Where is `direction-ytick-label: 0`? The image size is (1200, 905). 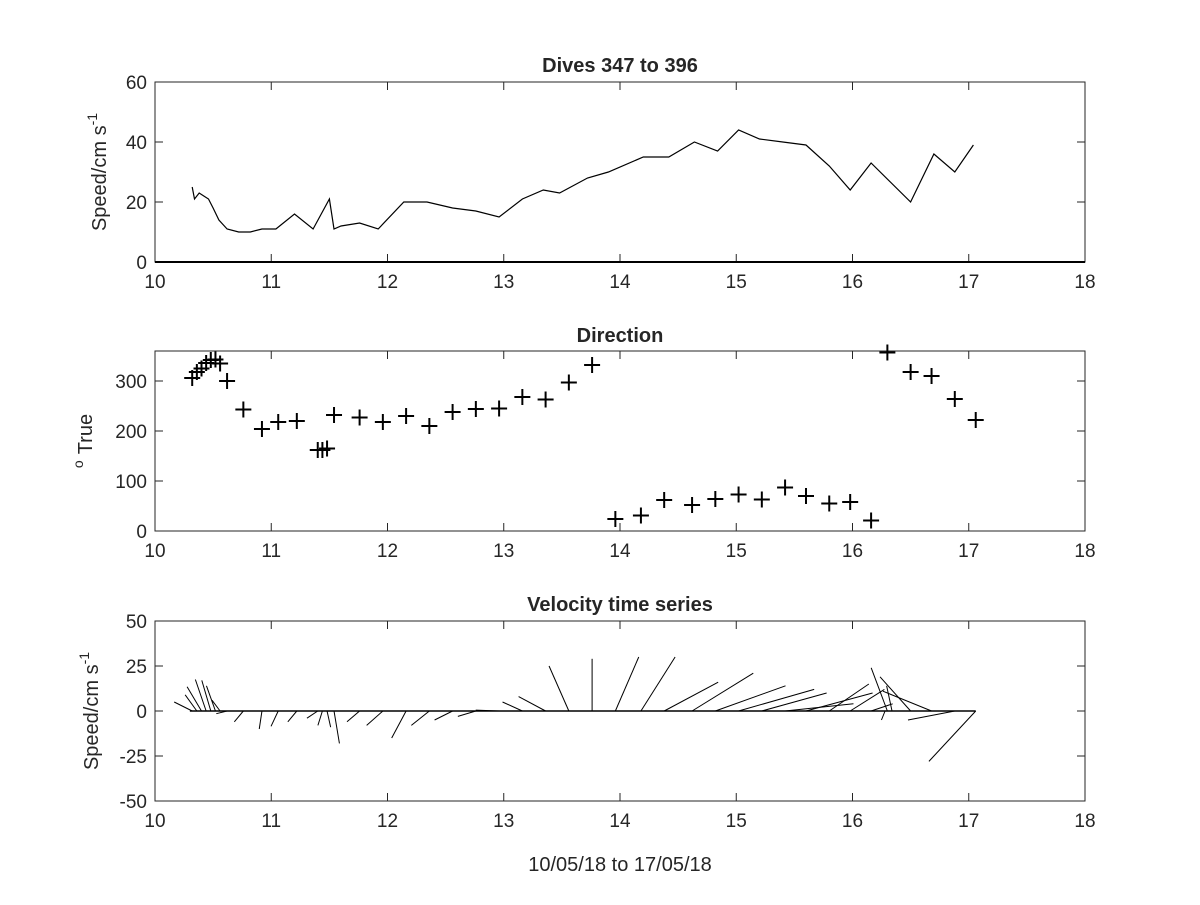 direction-ytick-label: 0 is located at coordinates (141, 532).